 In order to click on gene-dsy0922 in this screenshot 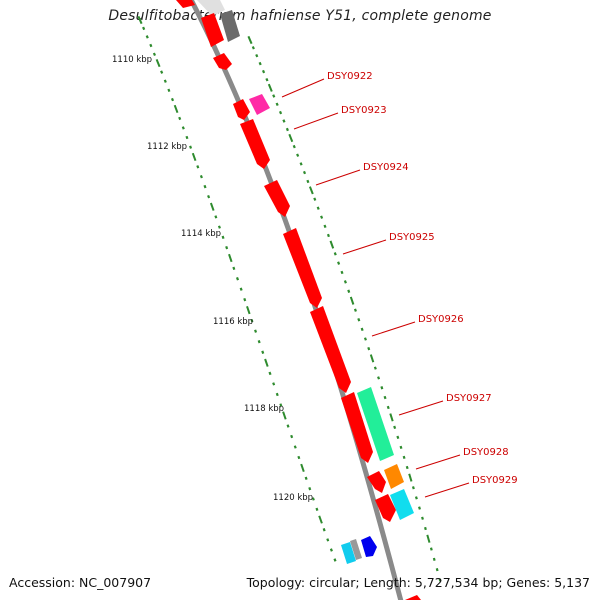, I will do `click(259, 104)`.